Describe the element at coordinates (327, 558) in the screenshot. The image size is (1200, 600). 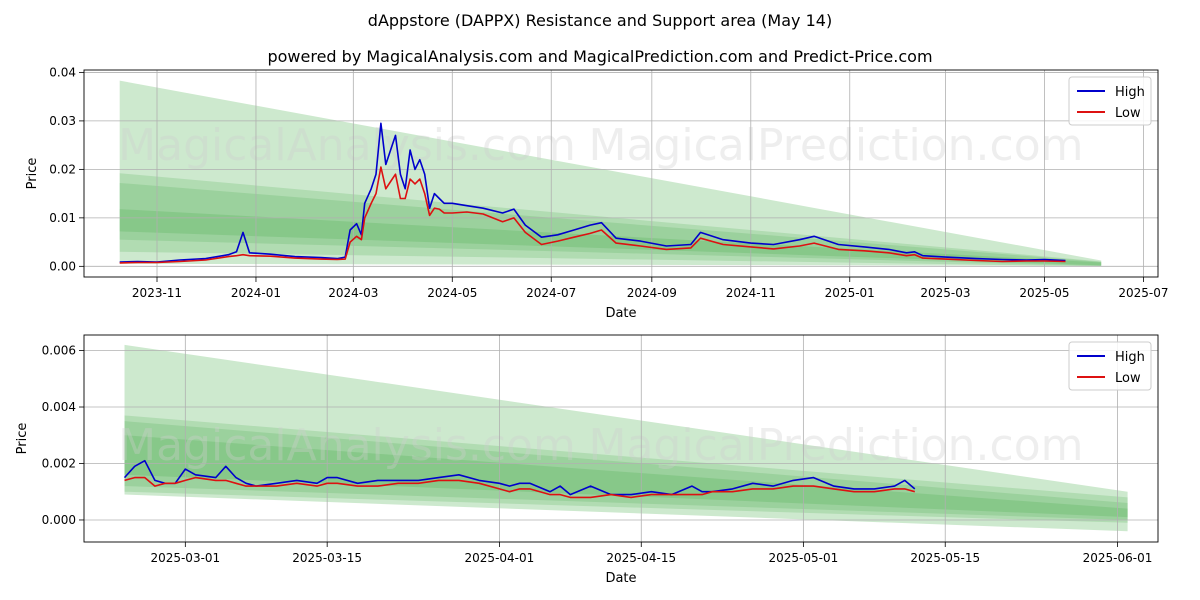
I see `x-tick-label: 2025-03-15` at that location.